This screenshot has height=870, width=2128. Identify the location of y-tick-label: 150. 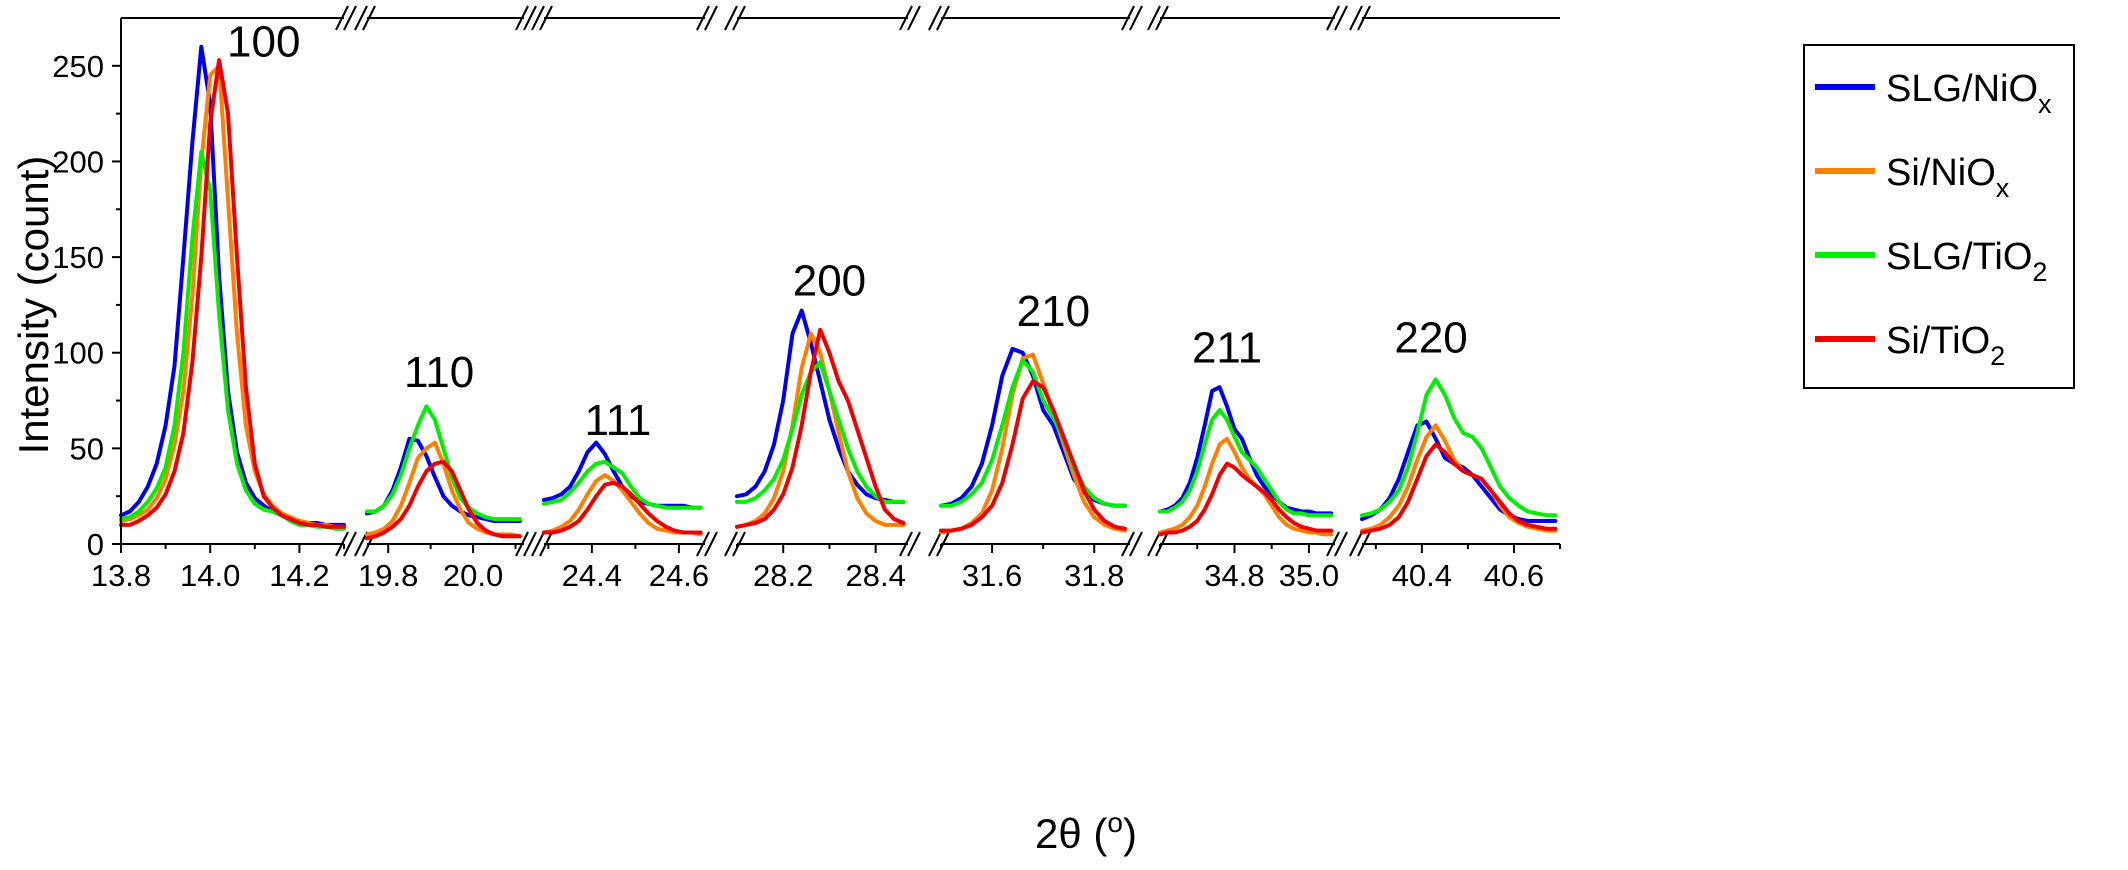
(78, 257).